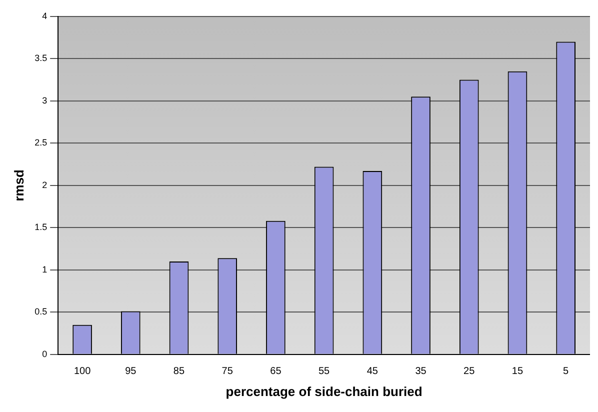  Describe the element at coordinates (45, 185) in the screenshot. I see `y-tick-label: 2` at that location.